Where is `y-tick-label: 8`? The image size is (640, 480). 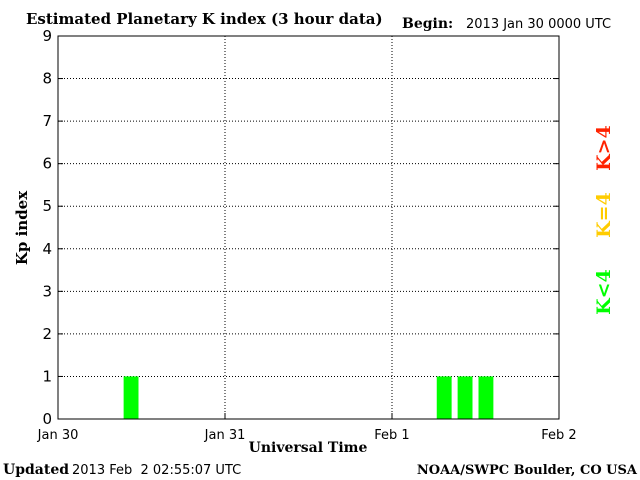 y-tick-label: 8 is located at coordinates (47, 79).